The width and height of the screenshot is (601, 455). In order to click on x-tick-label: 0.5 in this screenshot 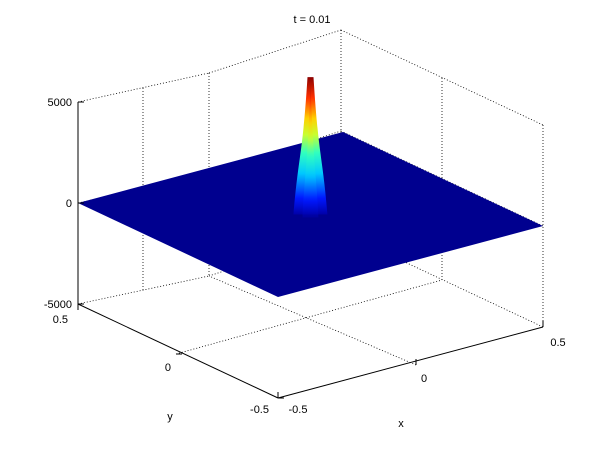, I will do `click(557, 343)`.